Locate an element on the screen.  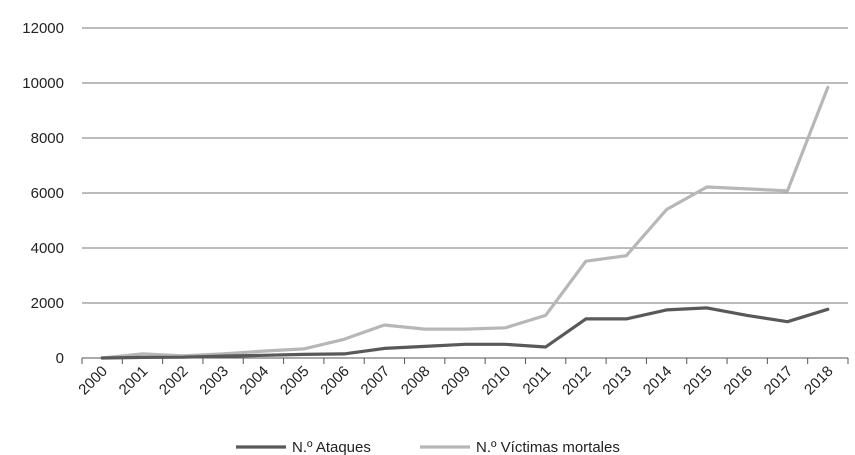
y-axis-tick-labels: 0 2000 4000 6000 8000 10000 12000 is located at coordinates (43, 193).